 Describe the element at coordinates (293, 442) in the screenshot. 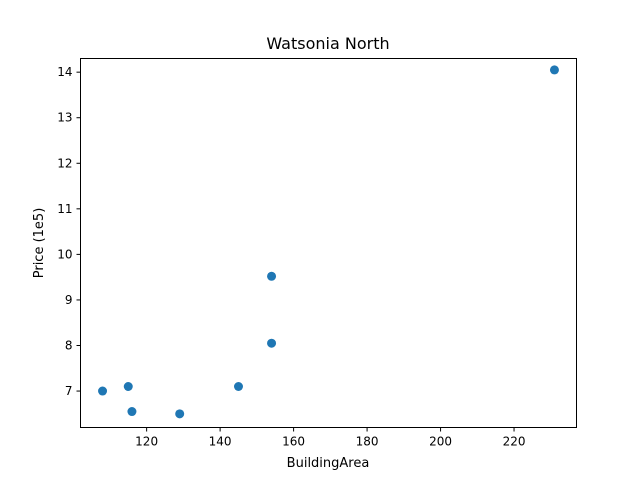

I see `x-tick-label: 160` at that location.